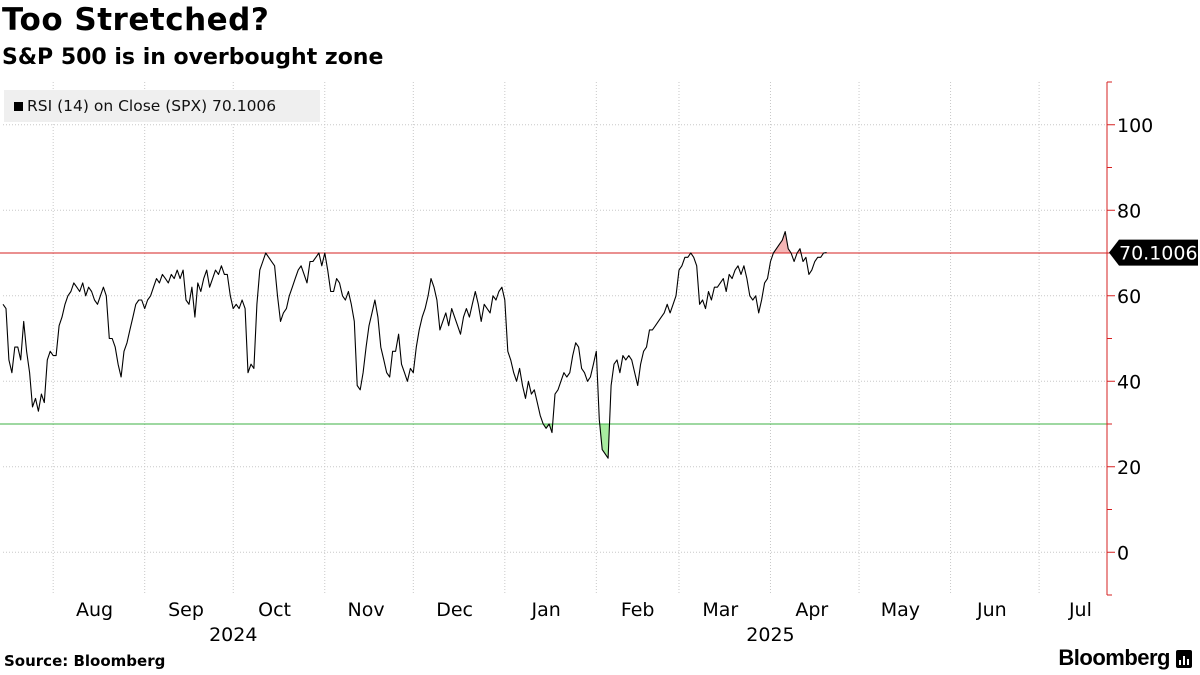  I want to click on chart-legend: RSI (14) on Close (SPX) 70.1006, so click(162, 106).